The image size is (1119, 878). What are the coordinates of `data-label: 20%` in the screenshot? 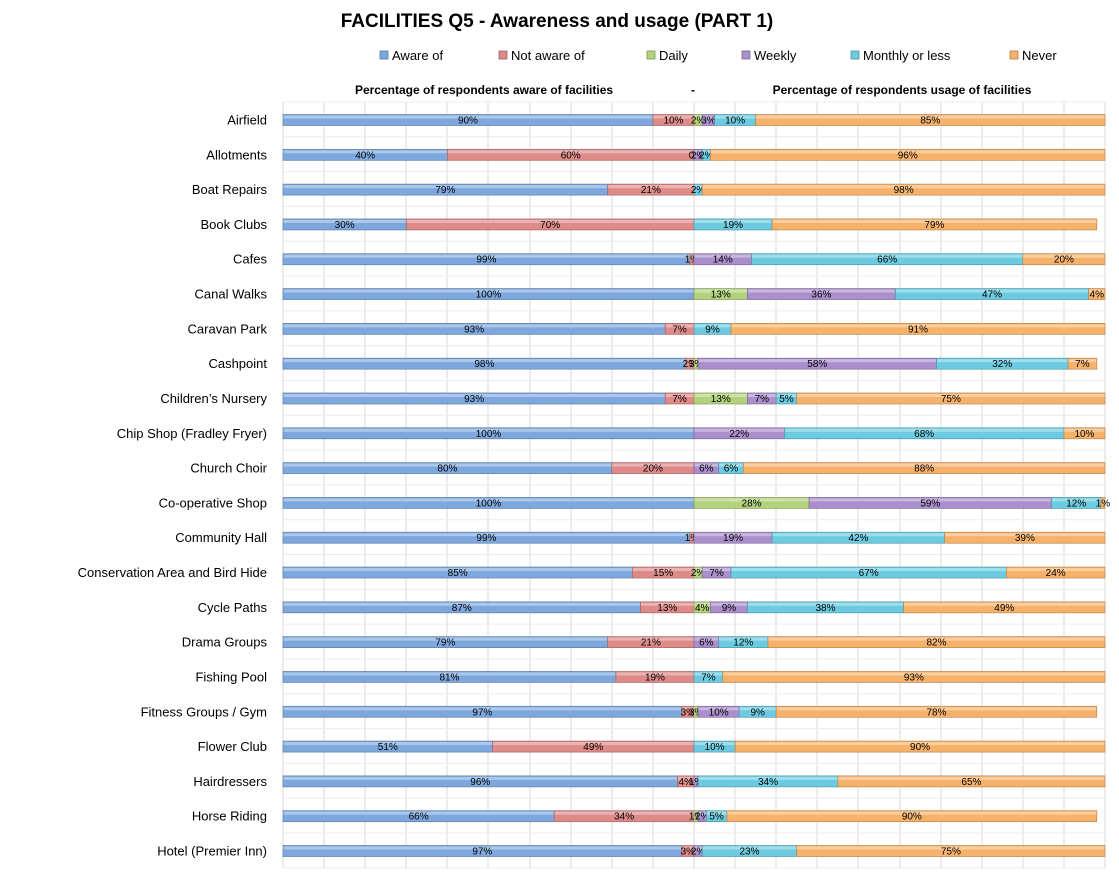 It's located at (653, 469).